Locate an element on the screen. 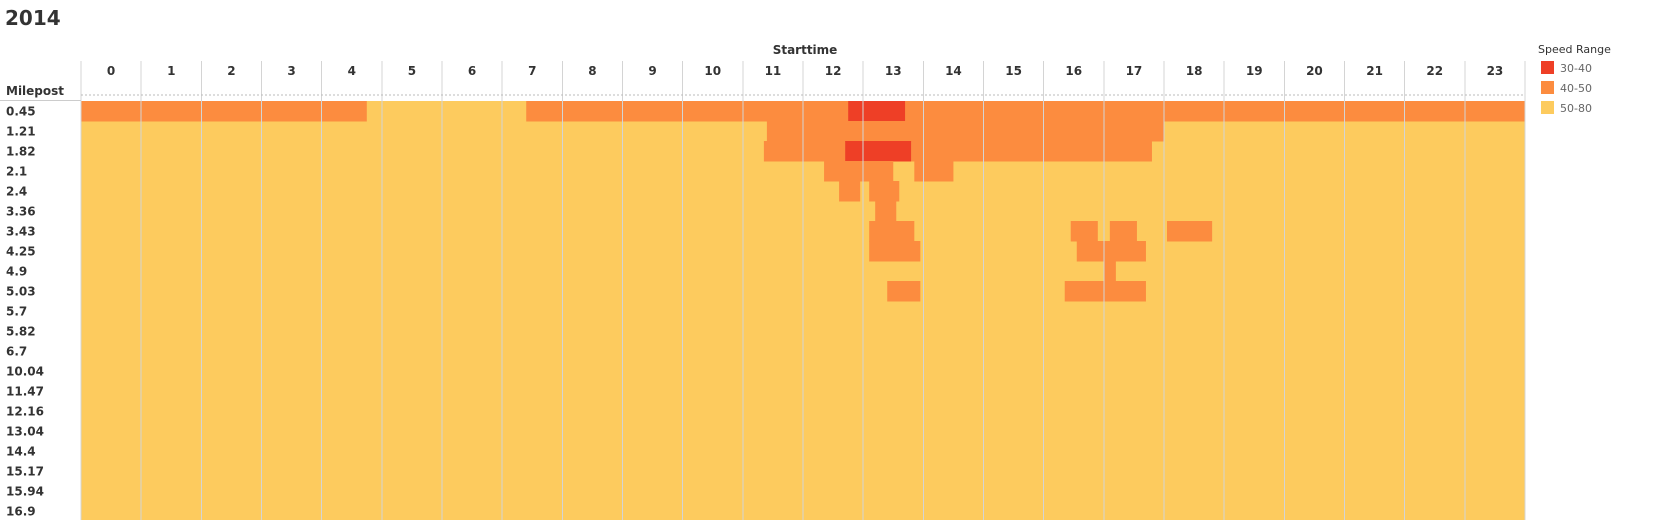 The image size is (1672, 520). y-tick-label: 1.82 is located at coordinates (21, 152).